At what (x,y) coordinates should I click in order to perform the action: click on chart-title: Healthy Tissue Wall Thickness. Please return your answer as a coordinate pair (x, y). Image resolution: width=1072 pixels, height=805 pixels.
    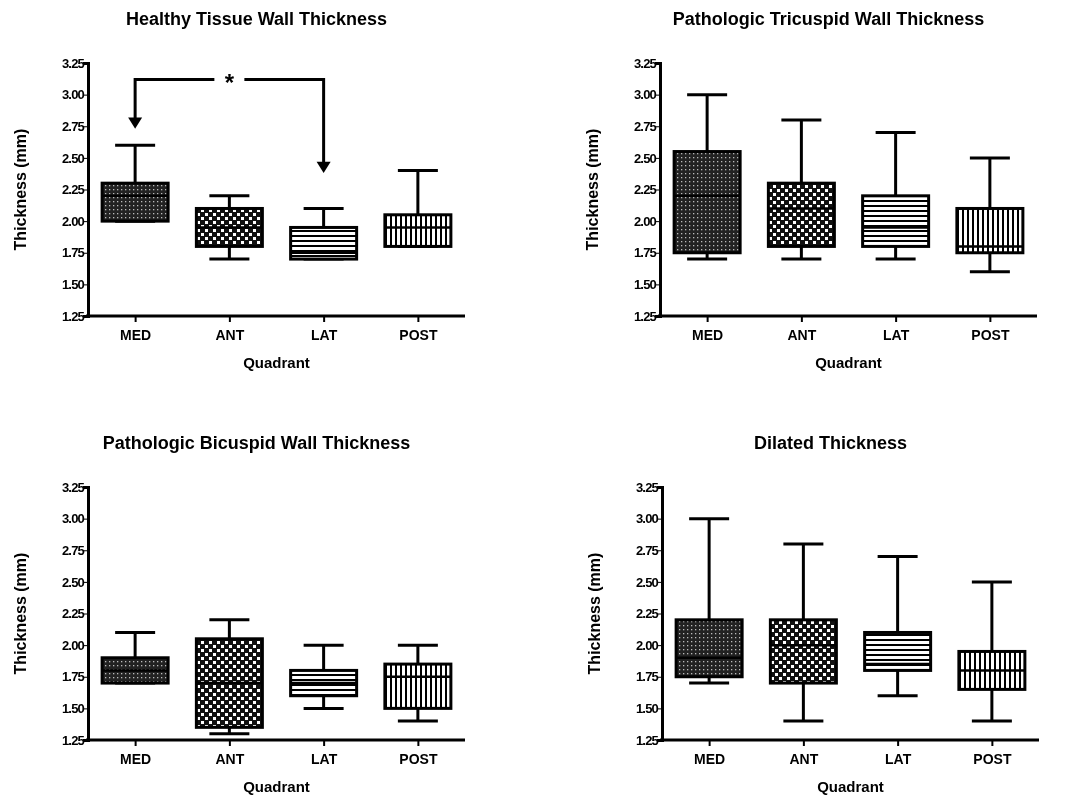
    Looking at the image, I should click on (256, 19).